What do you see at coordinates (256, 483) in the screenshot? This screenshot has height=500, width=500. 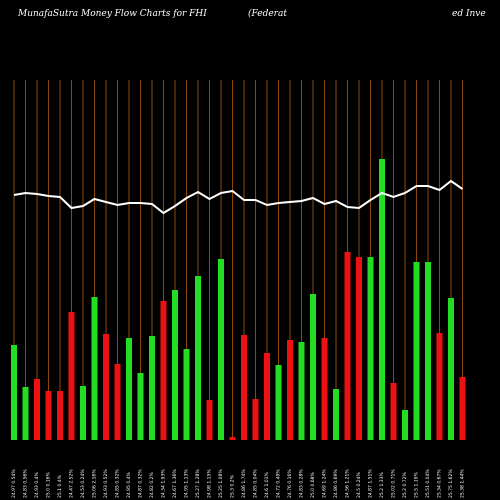 I see `x-tick-label: 24.85 0.04%` at bounding box center [256, 483].